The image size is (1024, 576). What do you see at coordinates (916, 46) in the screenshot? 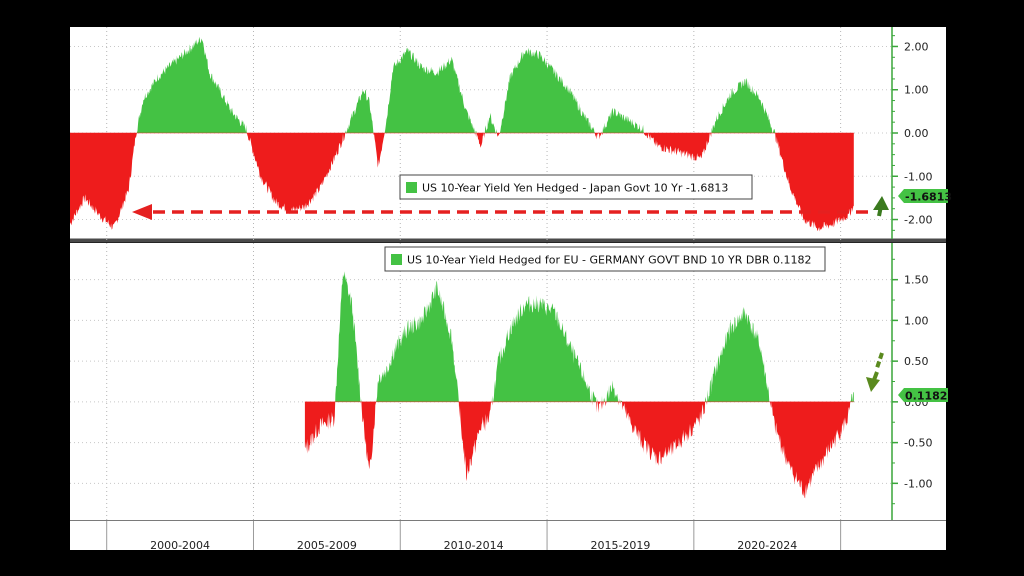
I see `y-tick-label: 2.00` at bounding box center [916, 46].